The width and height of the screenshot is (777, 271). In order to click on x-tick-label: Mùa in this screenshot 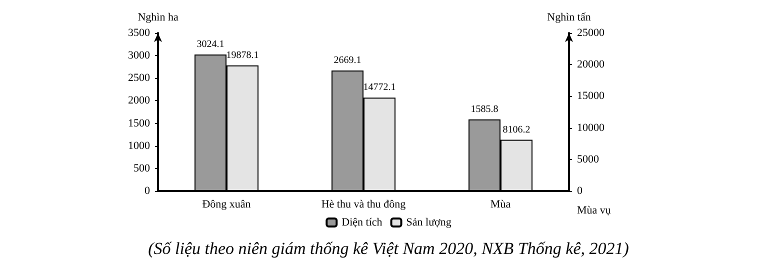, I will do `click(500, 204)`.